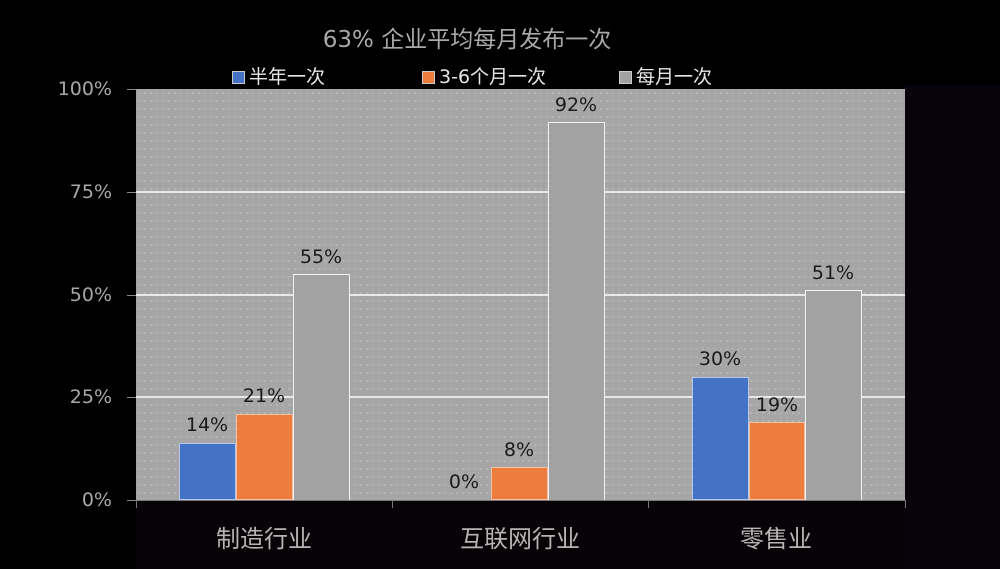 This screenshot has height=569, width=1000. I want to click on bar-value-label: 30%, so click(720, 359).